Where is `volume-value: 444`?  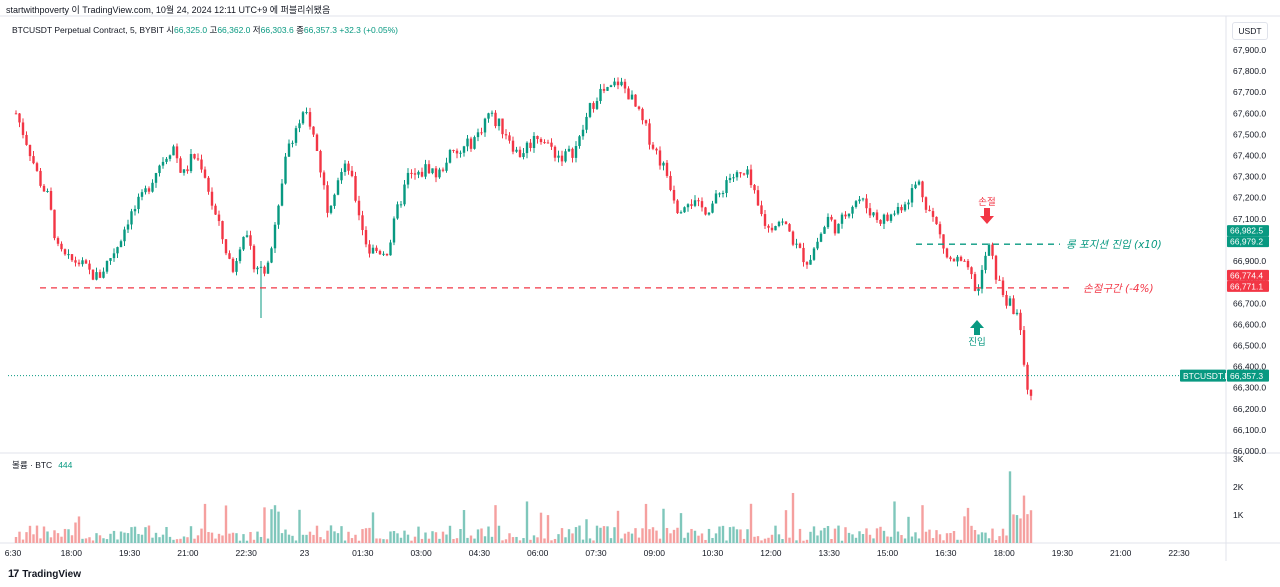
volume-value: 444 is located at coordinates (65, 465).